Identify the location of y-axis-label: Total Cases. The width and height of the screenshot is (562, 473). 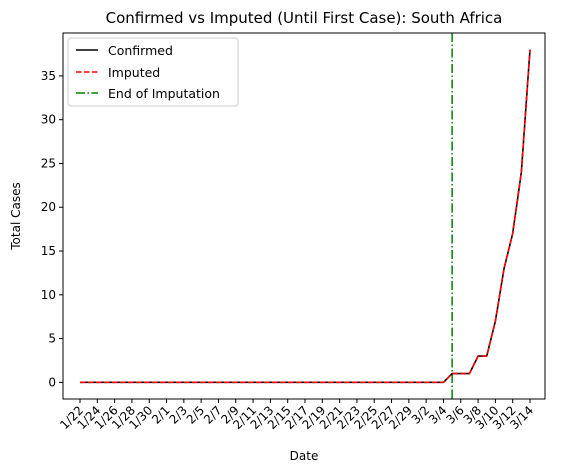
(16, 216).